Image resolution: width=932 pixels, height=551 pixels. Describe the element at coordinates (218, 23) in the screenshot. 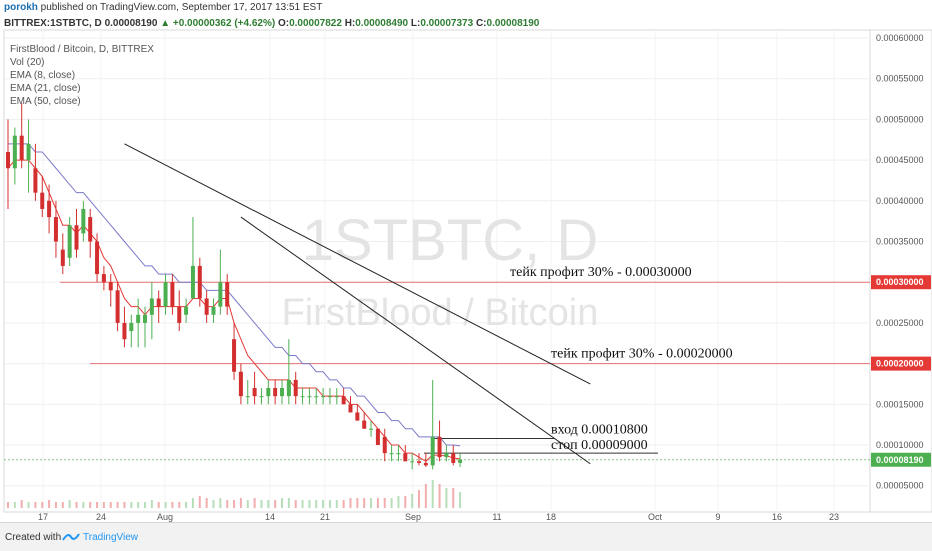

I see `price-change: ▲ +0.00000362 (+4.62%)` at that location.